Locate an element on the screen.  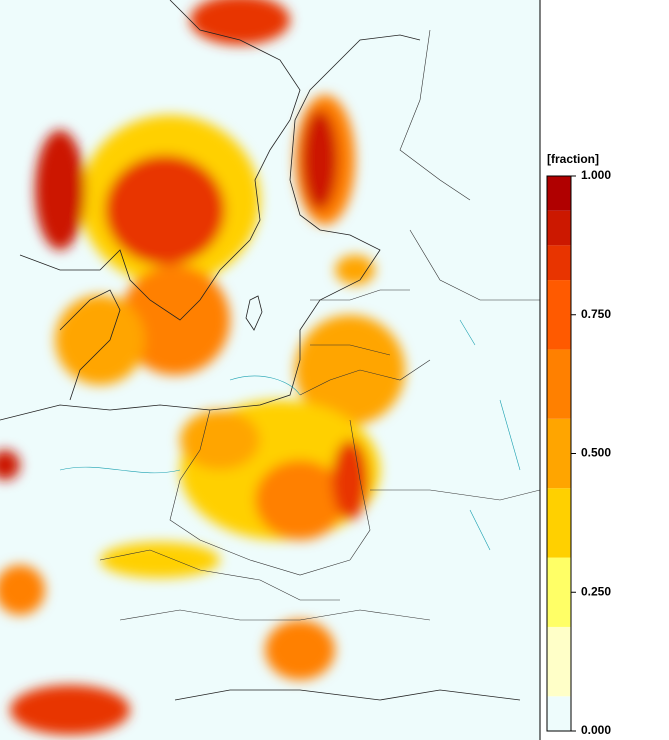
colorbar-tick-label: 0.500 is located at coordinates (596, 453).